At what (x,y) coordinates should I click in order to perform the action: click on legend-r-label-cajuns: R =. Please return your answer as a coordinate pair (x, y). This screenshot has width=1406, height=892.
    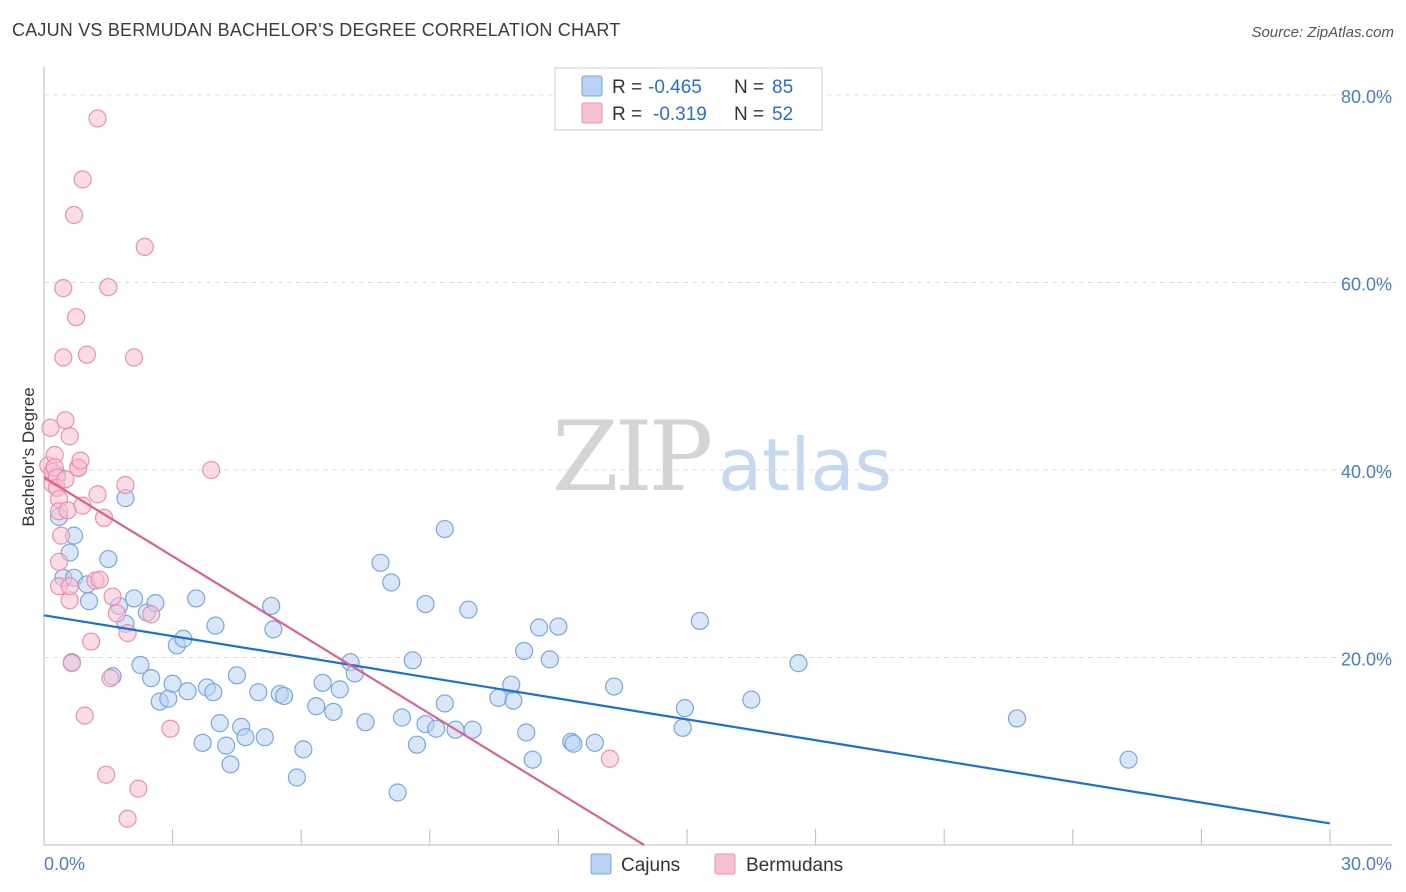
    Looking at the image, I should click on (627, 87).